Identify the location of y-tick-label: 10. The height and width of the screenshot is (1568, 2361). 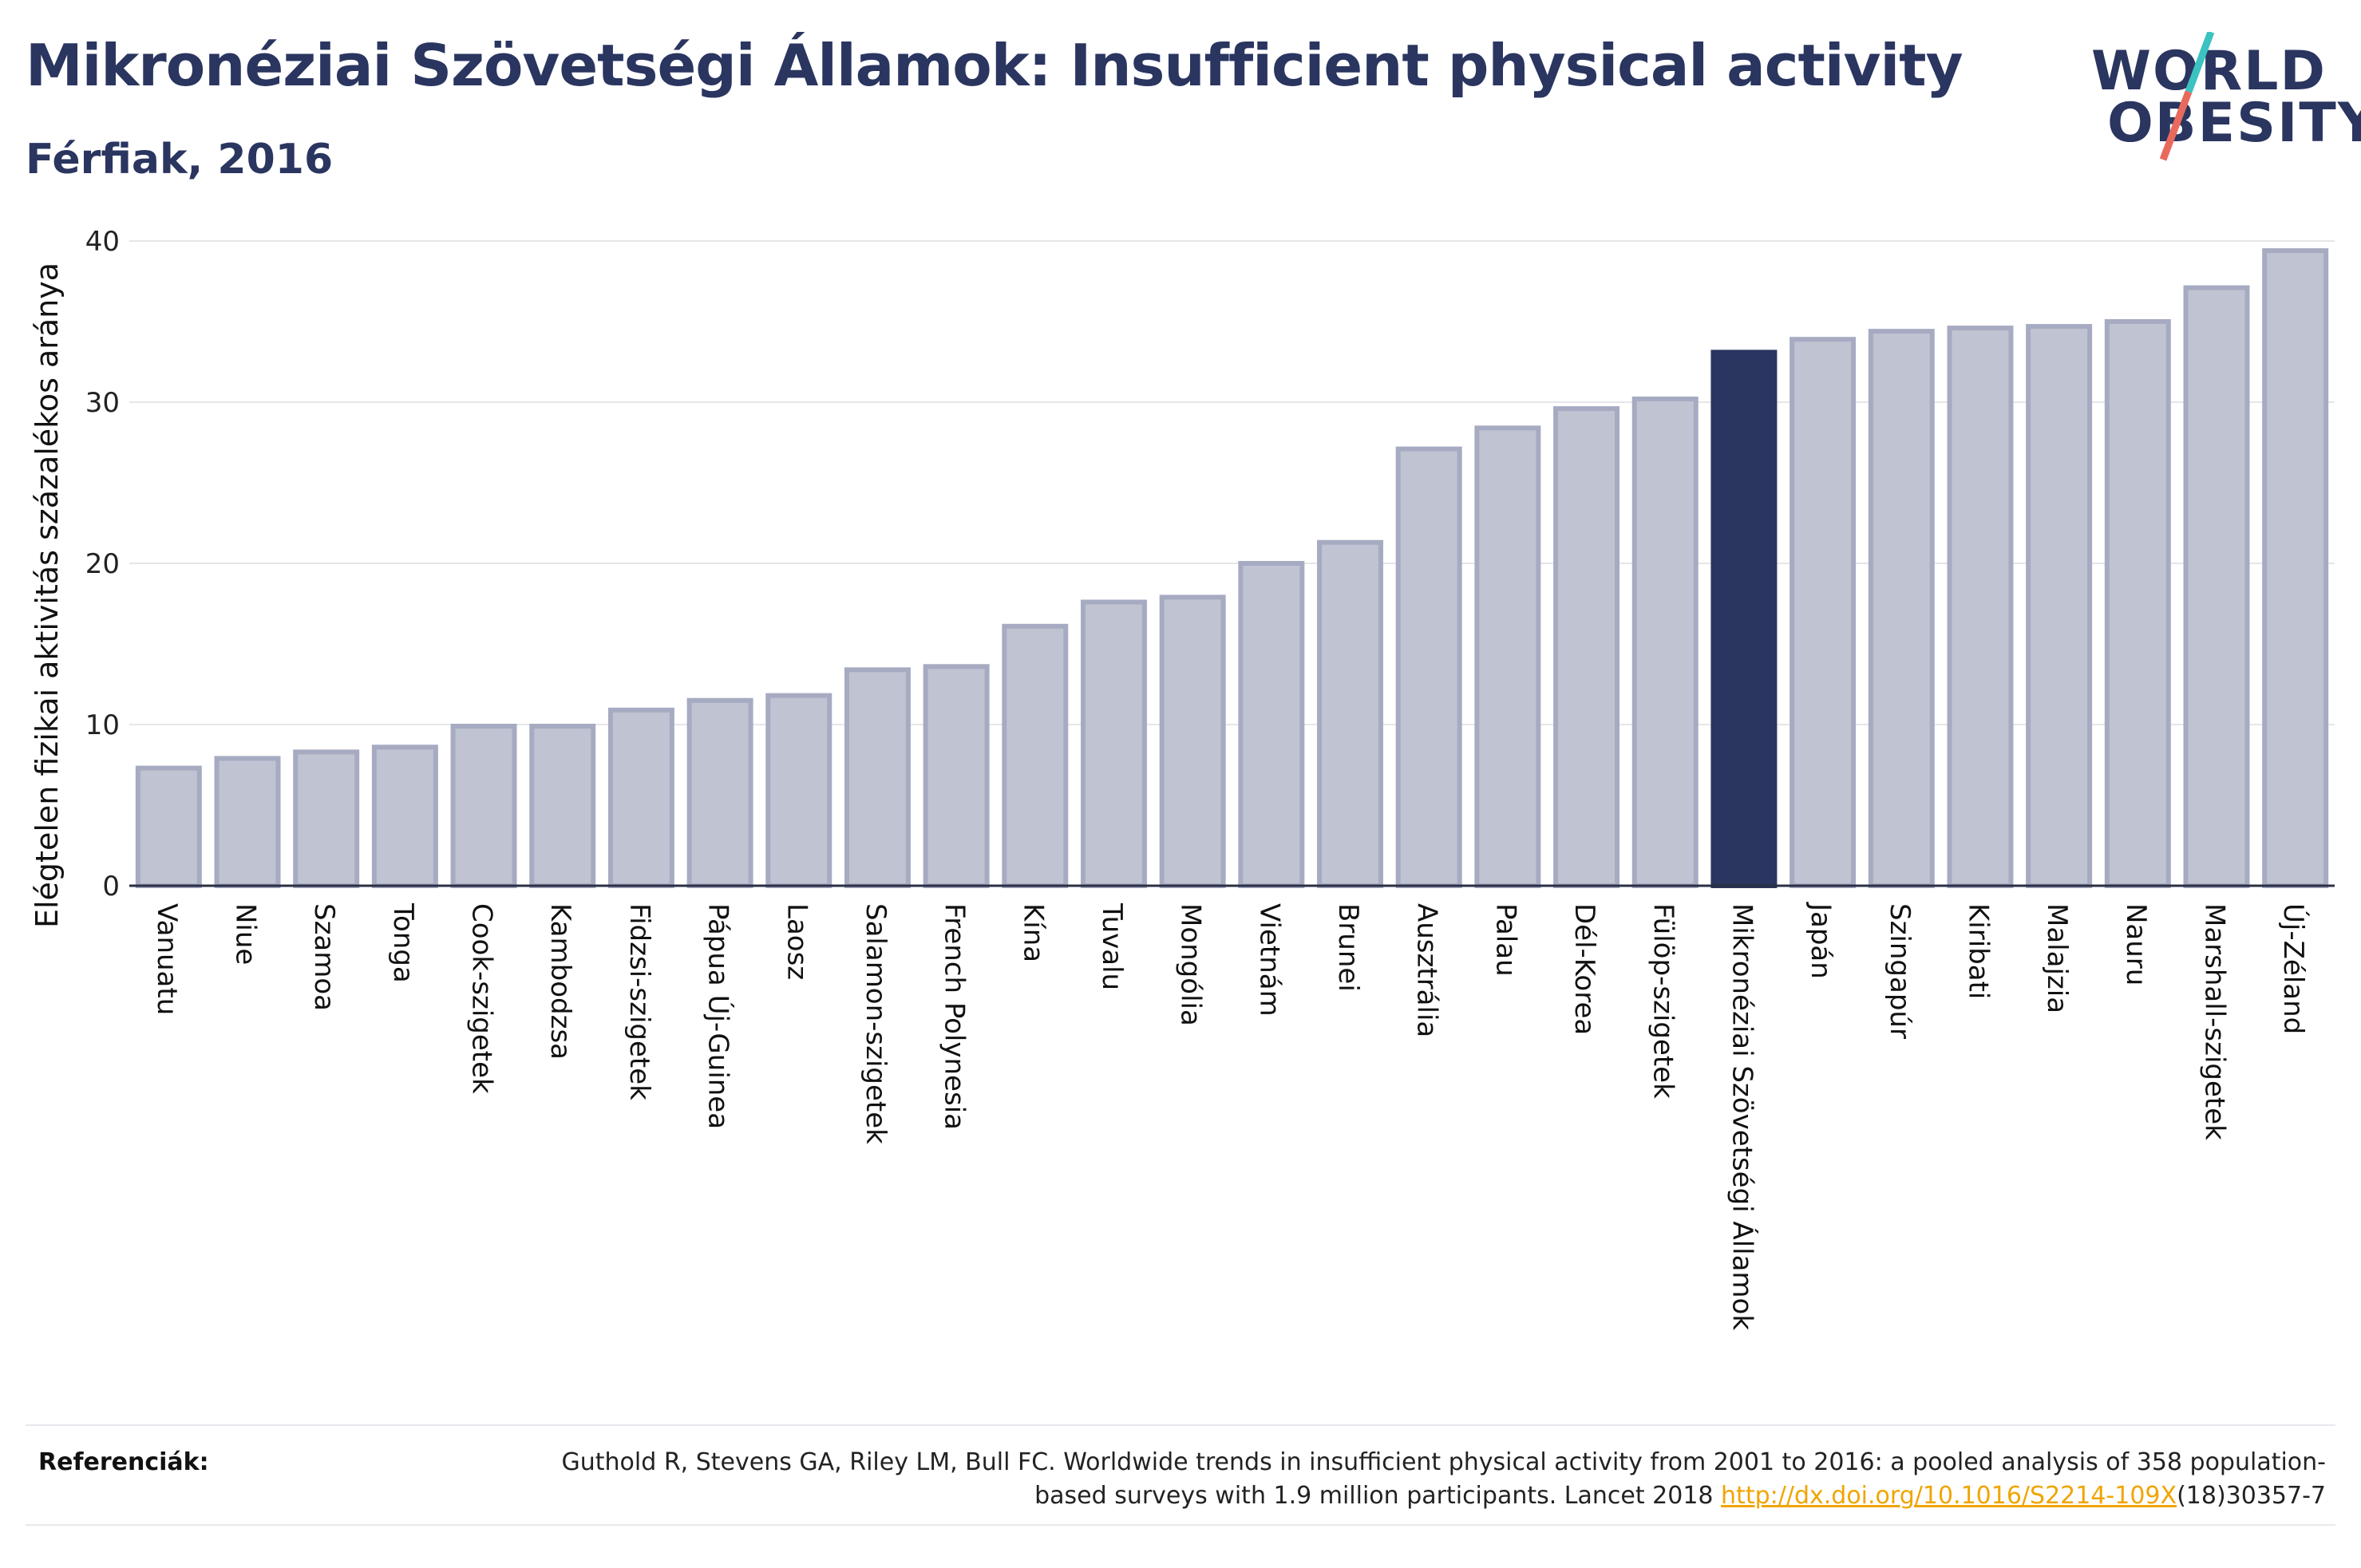
(102, 725).